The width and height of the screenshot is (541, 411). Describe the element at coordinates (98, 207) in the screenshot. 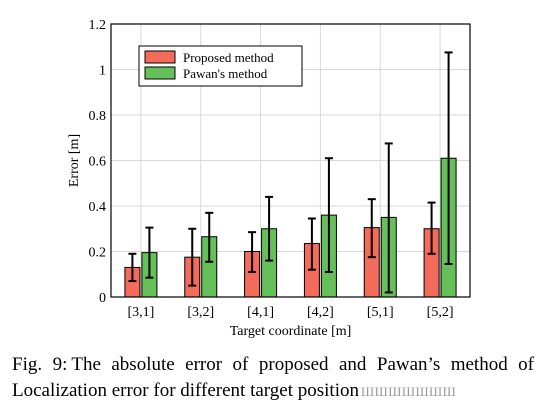

I see `y-tick-label: 0.4` at that location.